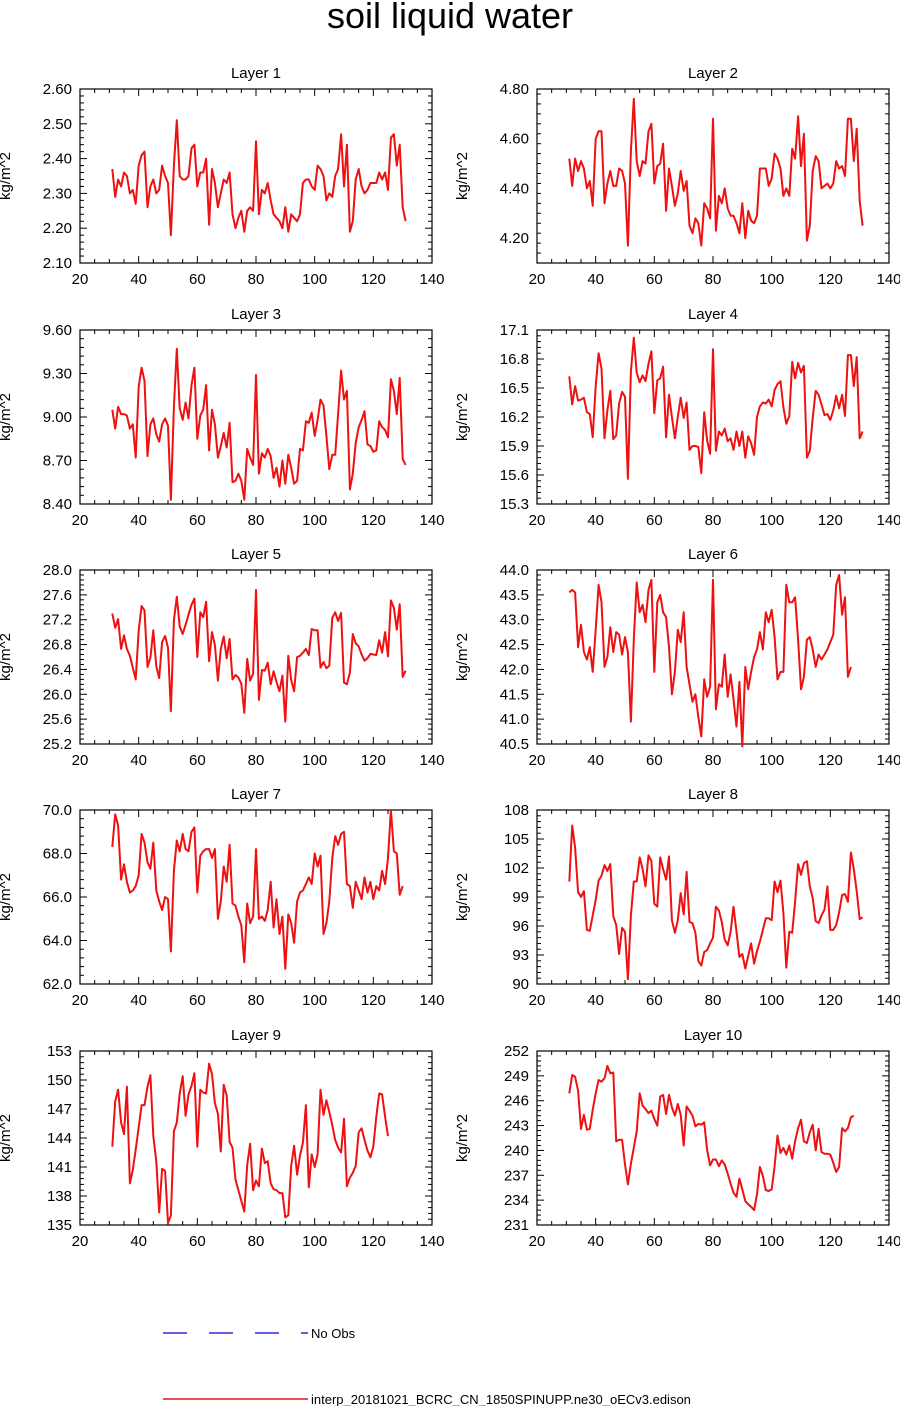 Image resolution: width=900 pixels, height=1411 pixels. I want to click on y-tick-label: 15.3, so click(514, 504).